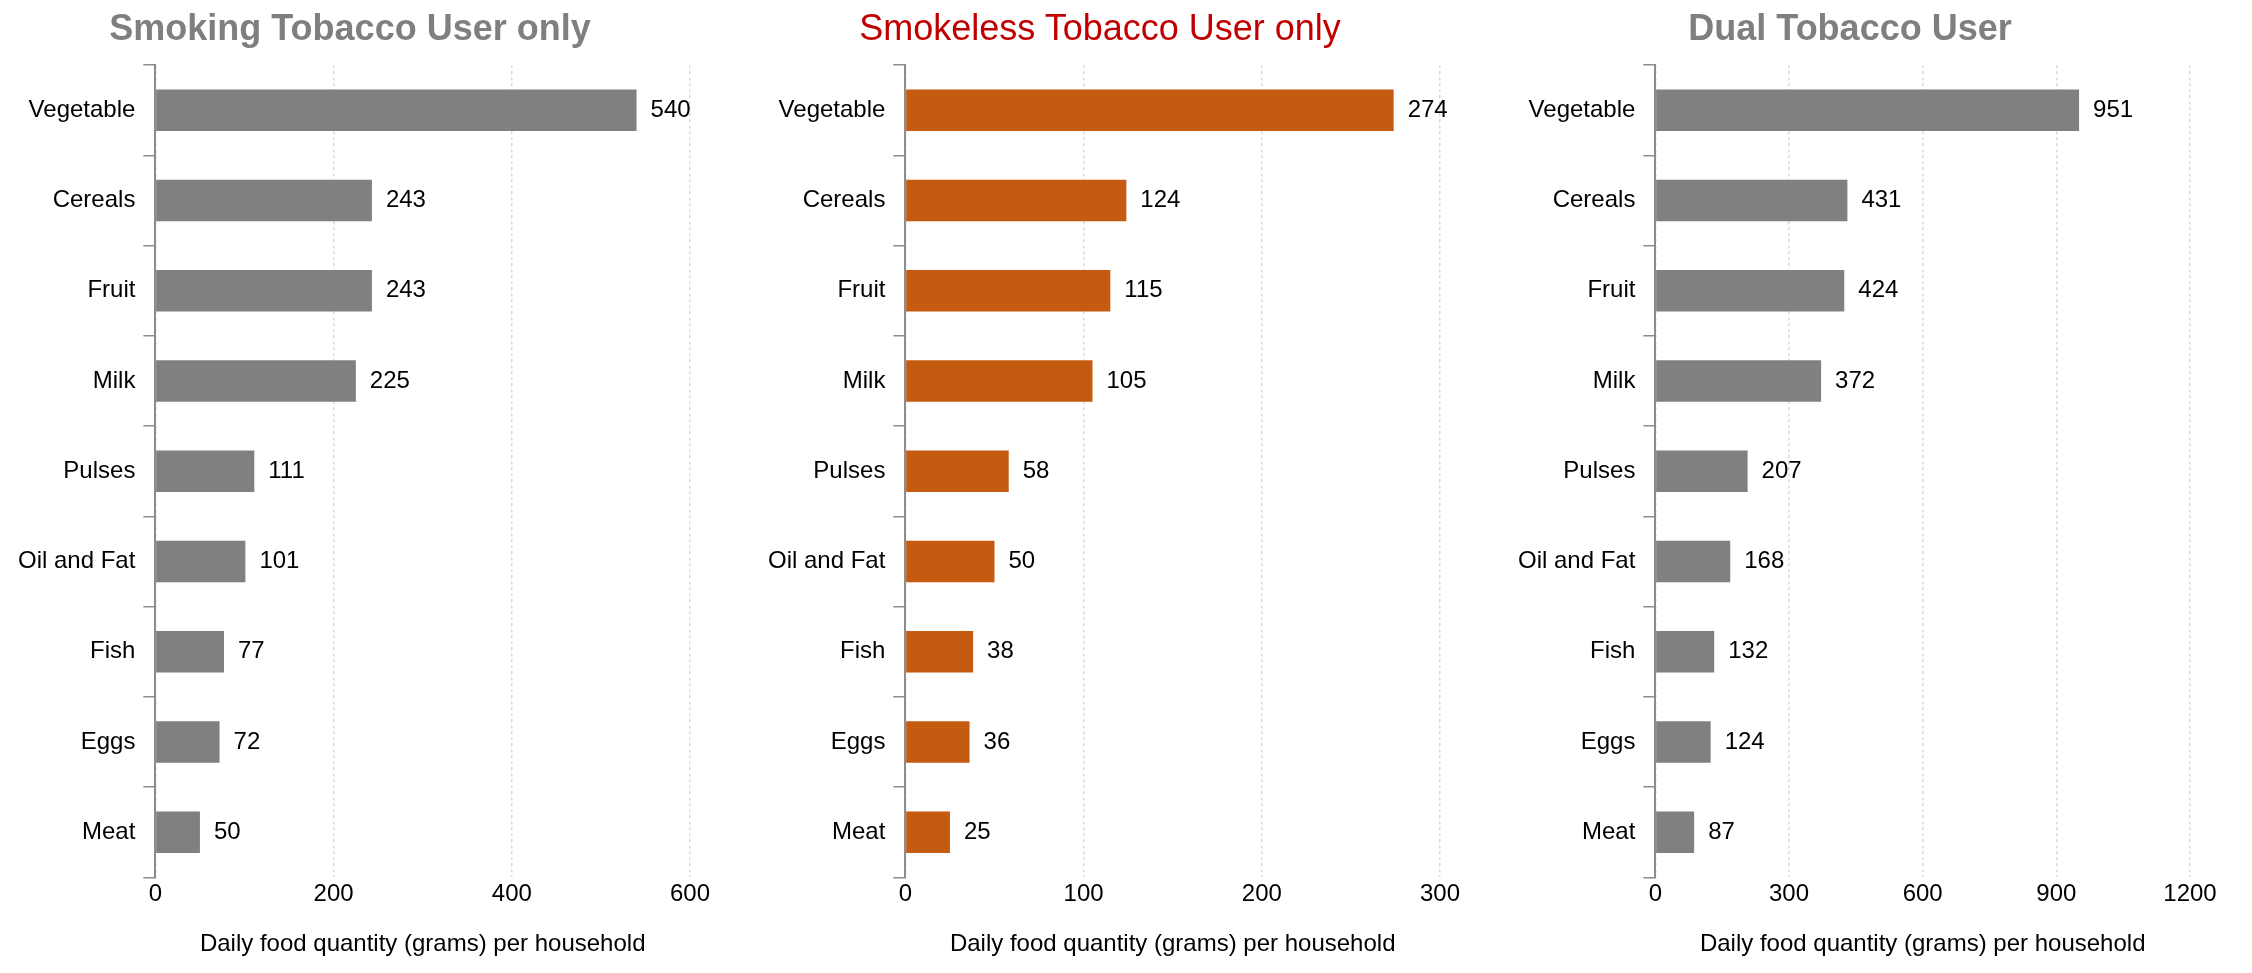 The width and height of the screenshot is (2252, 973). What do you see at coordinates (2190, 893) in the screenshot?
I see `x-tick-label: 1200` at bounding box center [2190, 893].